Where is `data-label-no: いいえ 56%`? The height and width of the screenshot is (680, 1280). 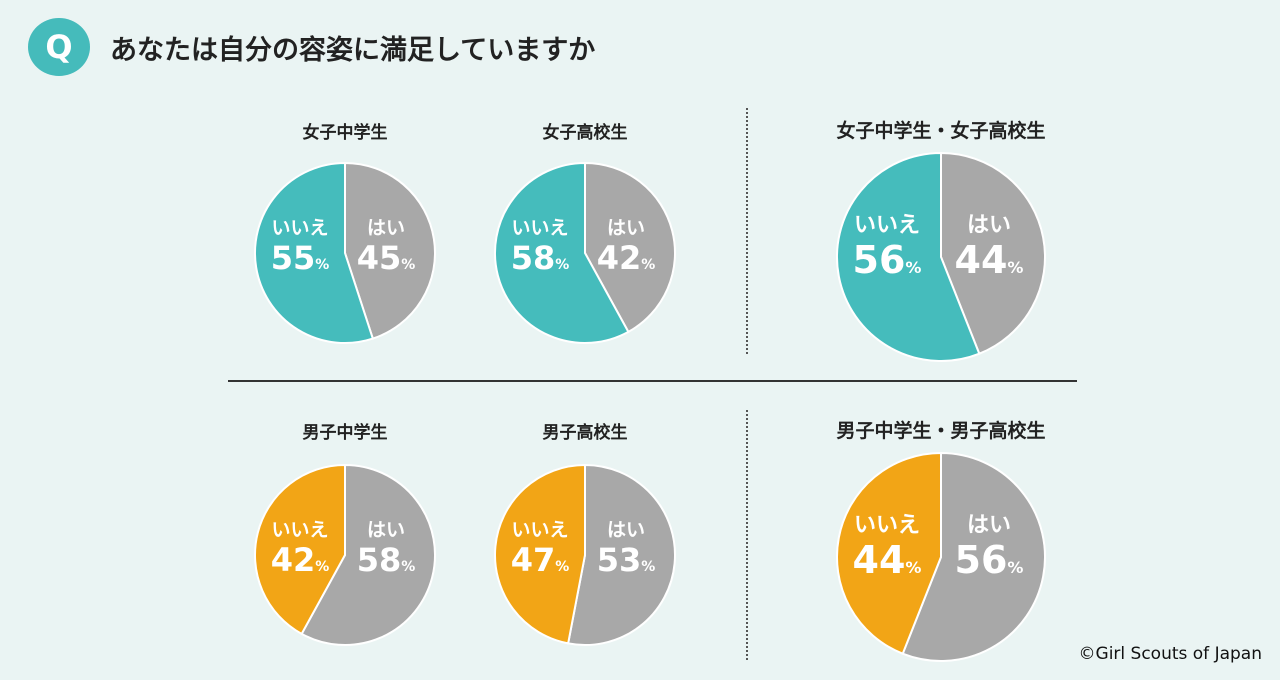 data-label-no: いいえ 56% is located at coordinates (887, 247).